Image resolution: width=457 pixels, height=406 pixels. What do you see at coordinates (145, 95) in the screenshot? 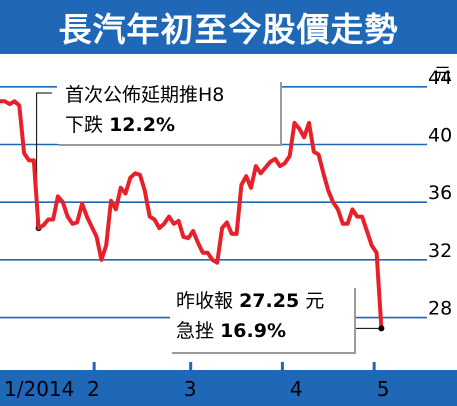
I see `annotation-first-line1: 首次公佈延期推H8` at bounding box center [145, 95].